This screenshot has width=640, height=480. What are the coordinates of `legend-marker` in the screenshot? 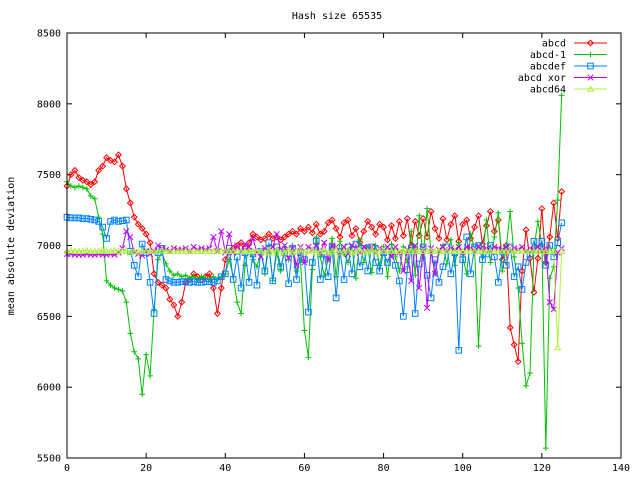 It's located at (590, 54).